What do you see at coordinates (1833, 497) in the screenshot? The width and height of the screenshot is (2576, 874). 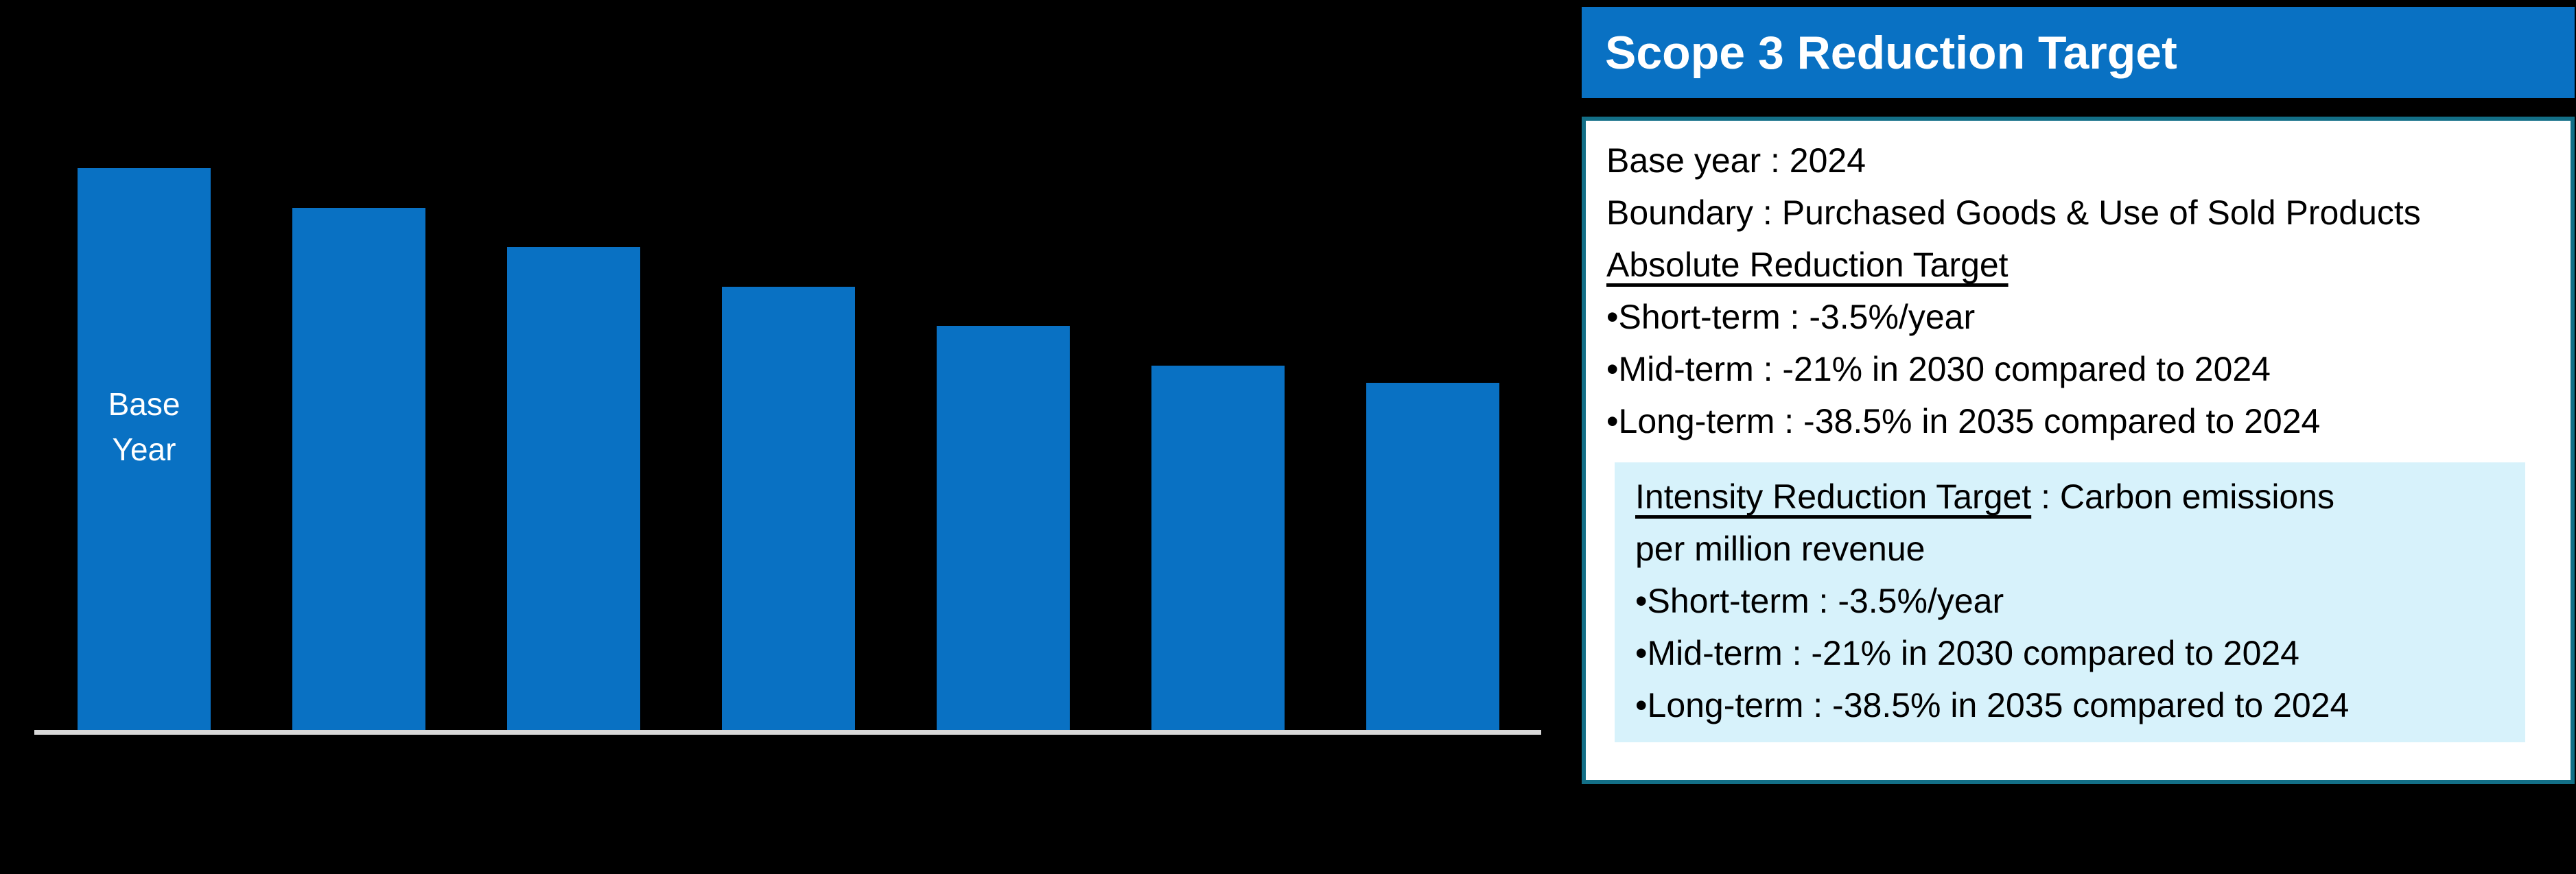 I see `intensity-target-heading-text: Intensity Reduction Target` at bounding box center [1833, 497].